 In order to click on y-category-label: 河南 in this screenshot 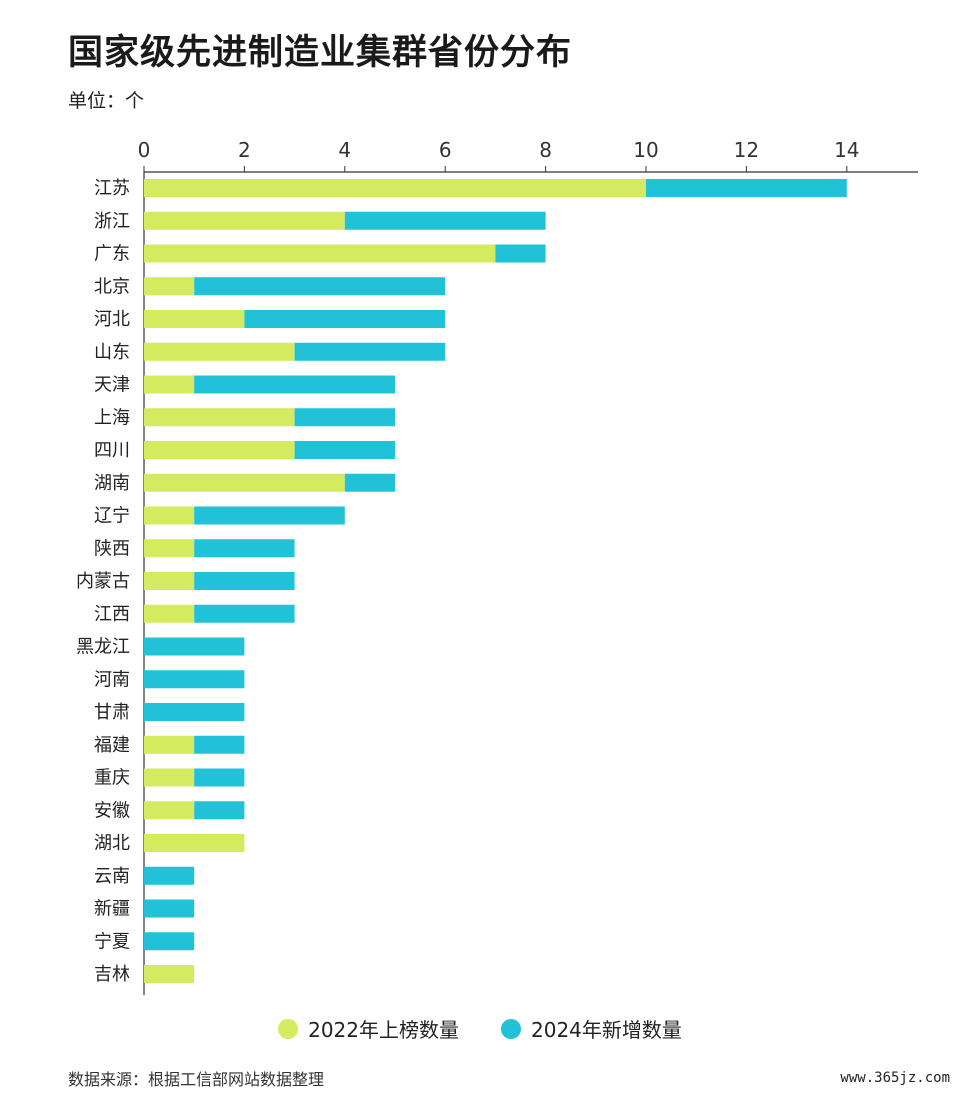, I will do `click(112, 679)`.